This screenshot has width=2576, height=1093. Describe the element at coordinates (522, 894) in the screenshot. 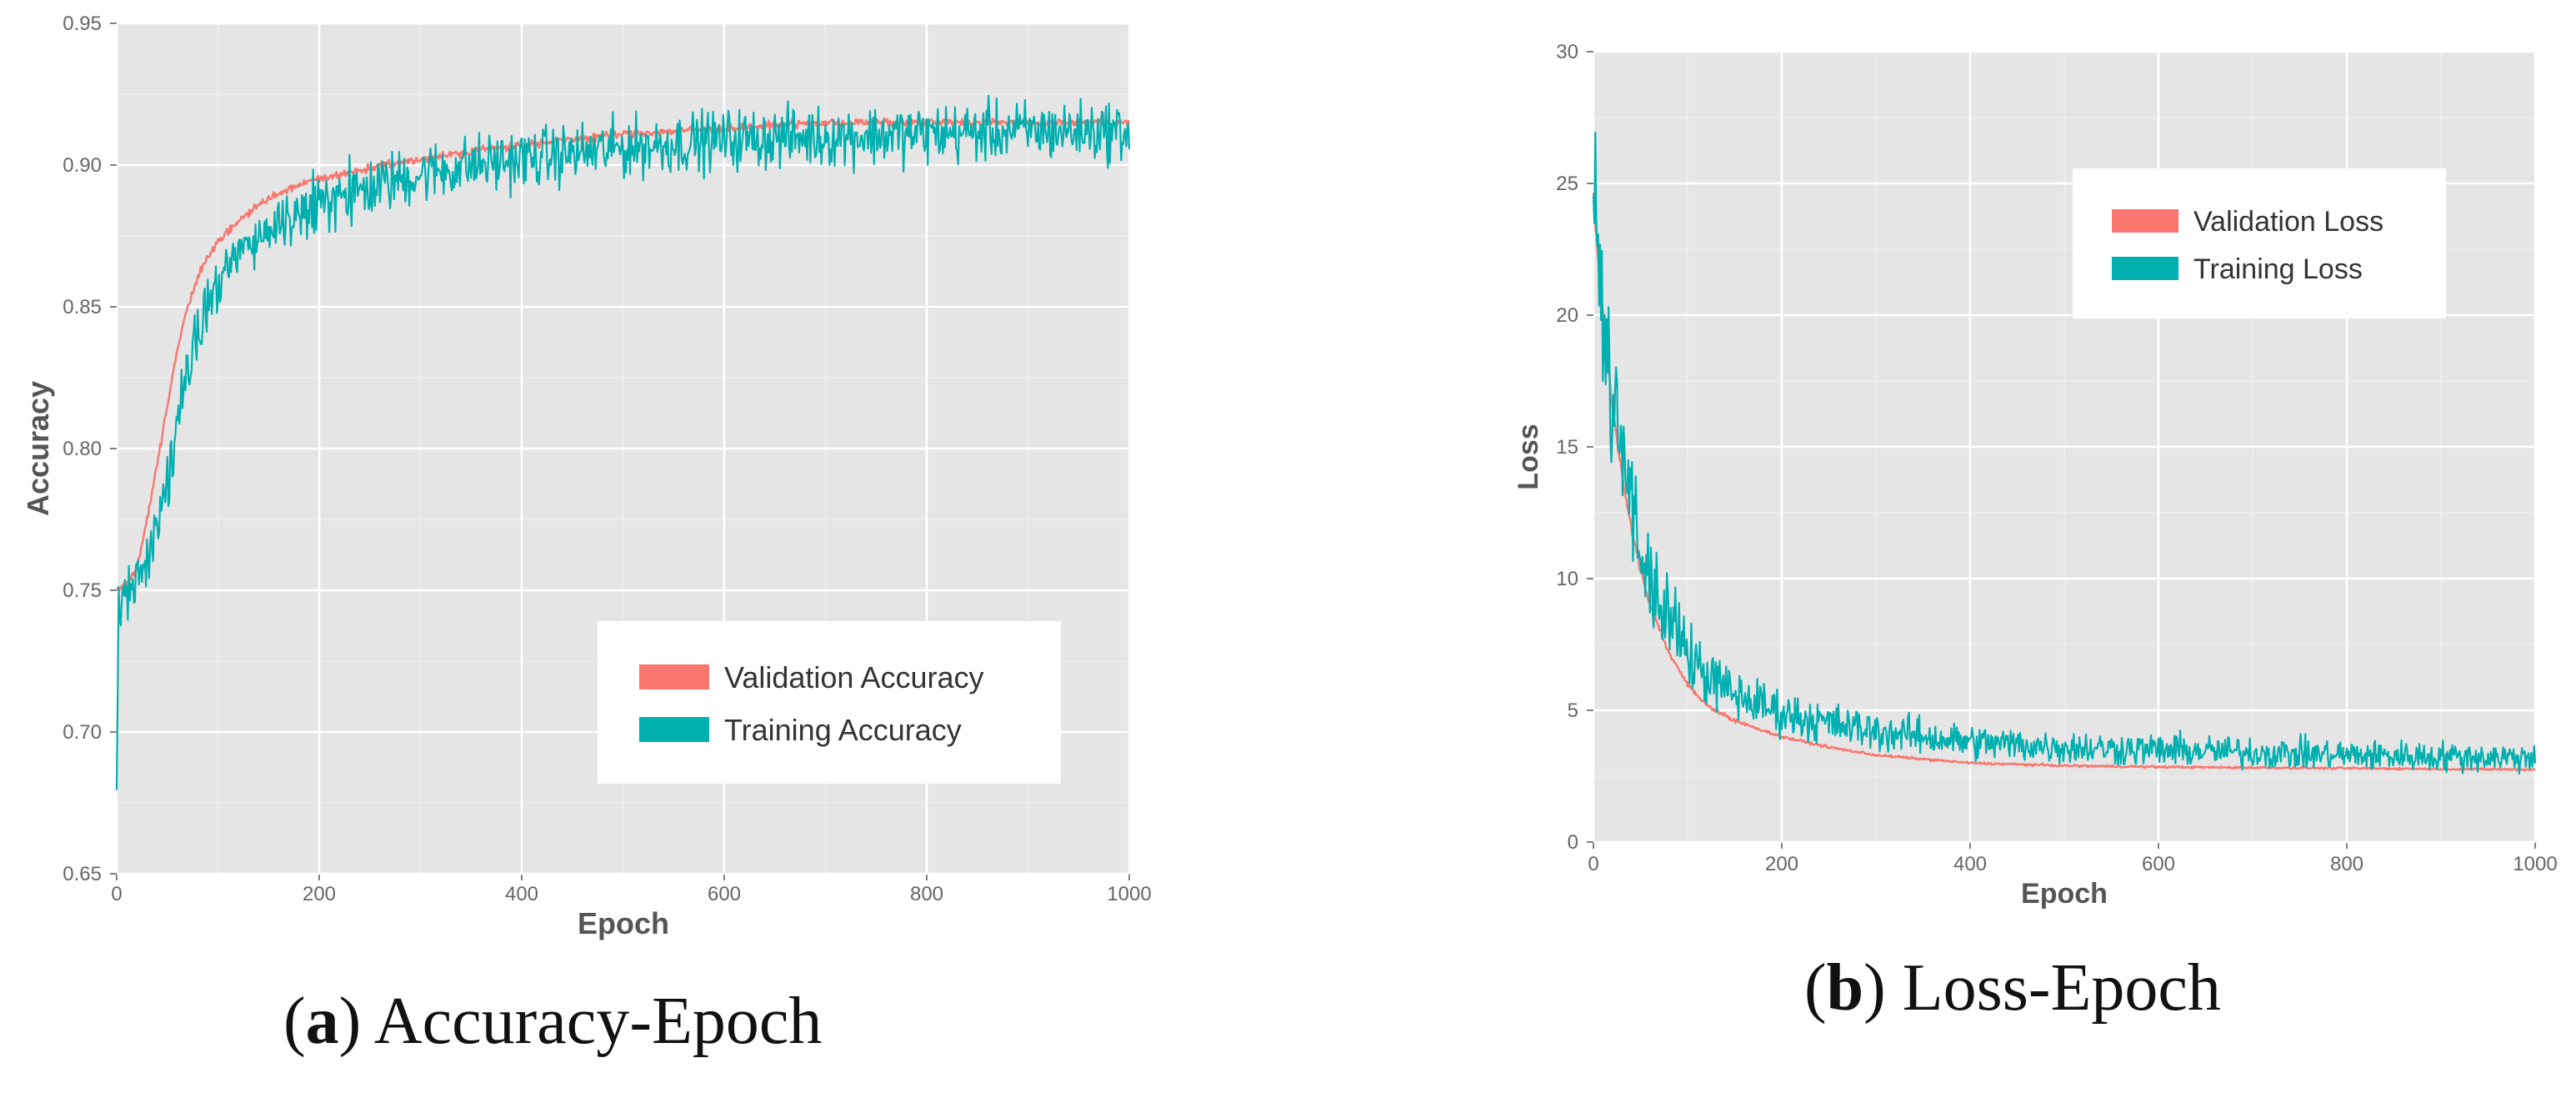

I see `accuracy-x-tick-label: 400` at that location.